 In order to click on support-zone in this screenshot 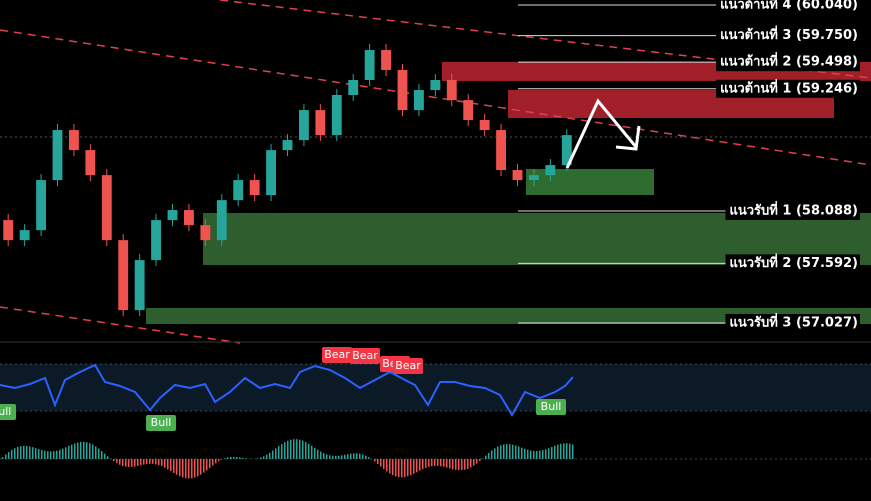, I will do `click(590, 182)`.